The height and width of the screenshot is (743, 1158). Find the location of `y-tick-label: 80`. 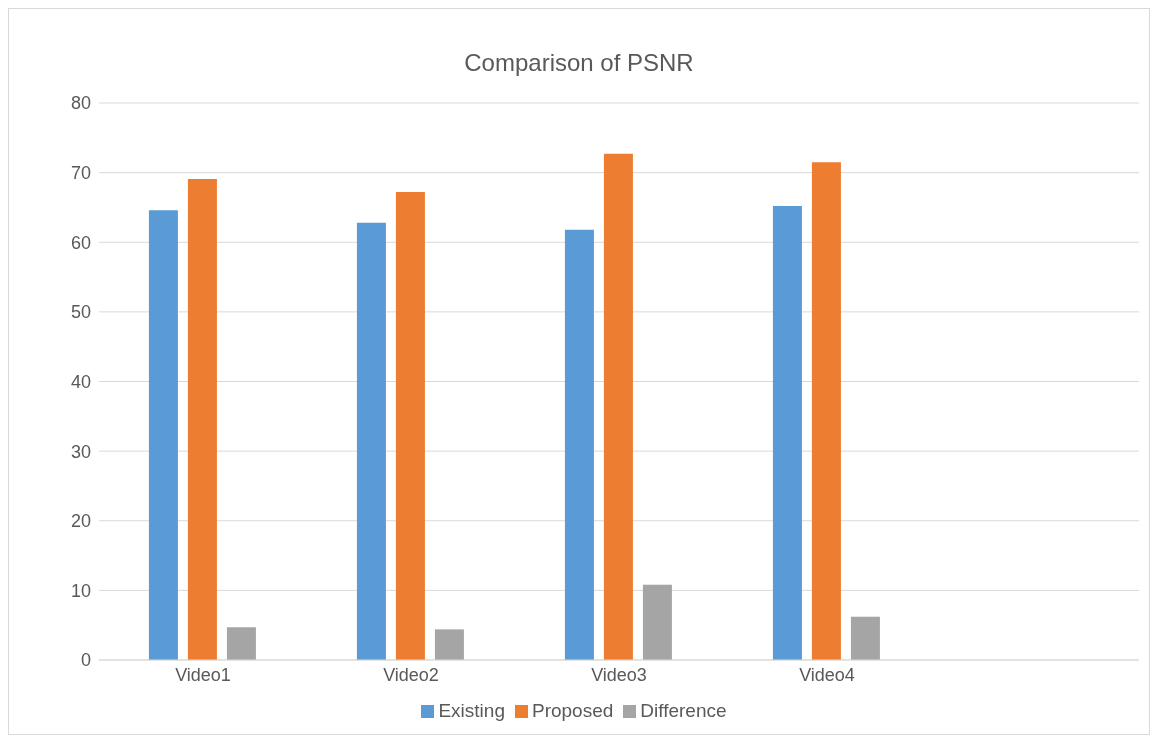

y-tick-label: 80 is located at coordinates (80, 103).